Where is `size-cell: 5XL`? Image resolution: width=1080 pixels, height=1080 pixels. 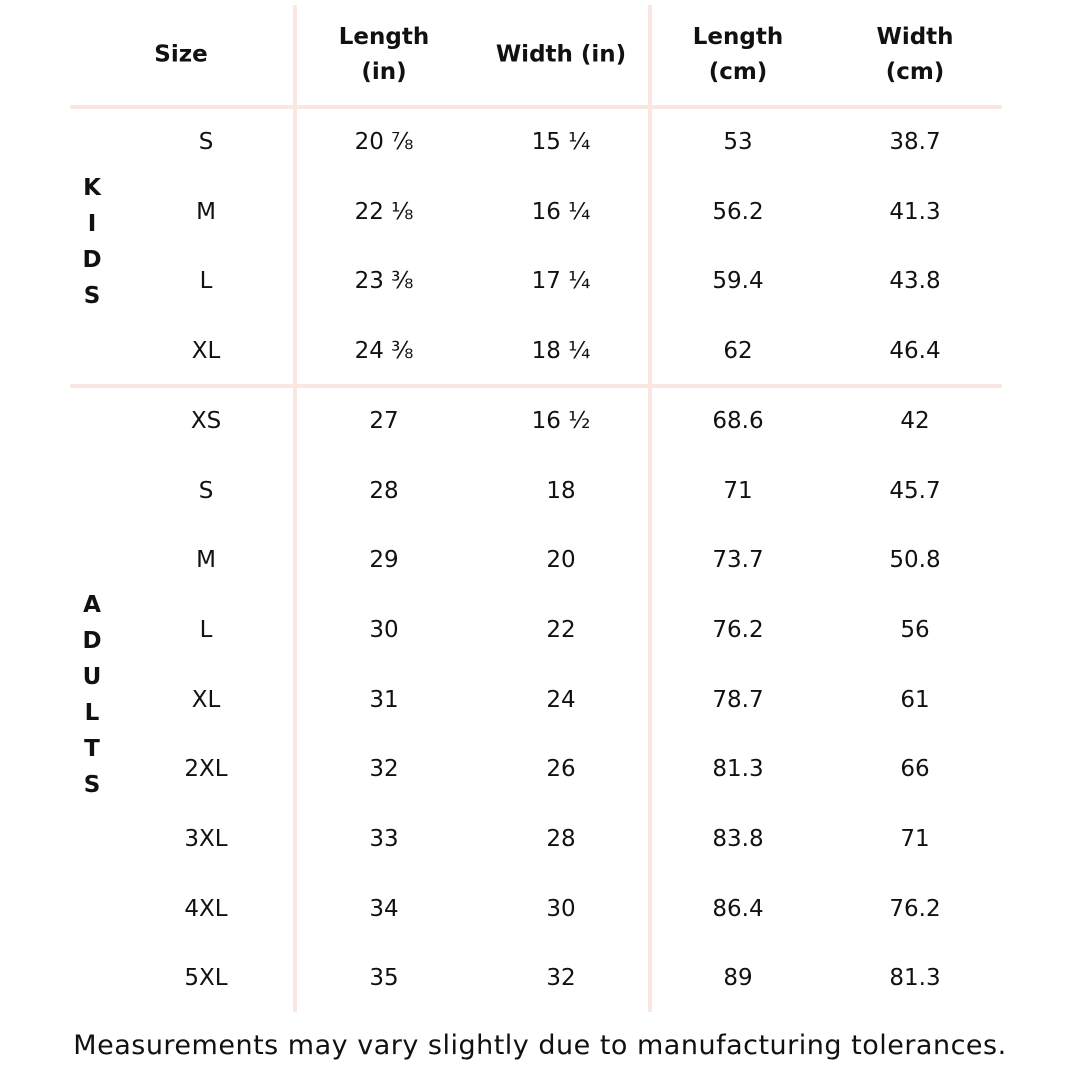 size-cell: 5XL is located at coordinates (206, 978).